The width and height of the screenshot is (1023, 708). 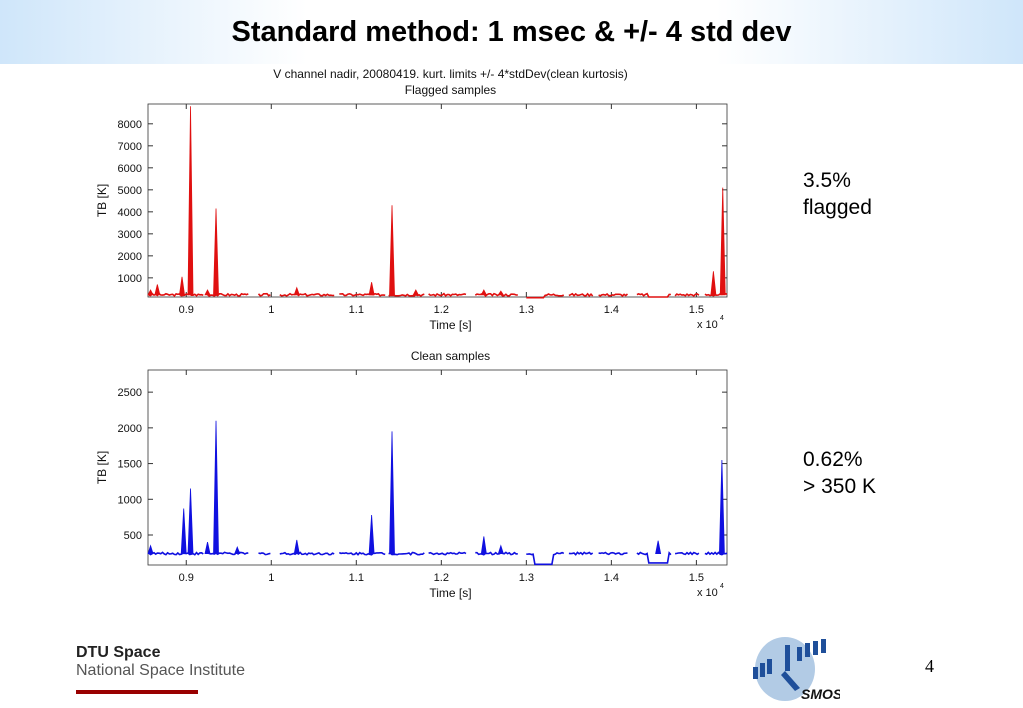 I want to click on page-number: 4, so click(x=929, y=666).